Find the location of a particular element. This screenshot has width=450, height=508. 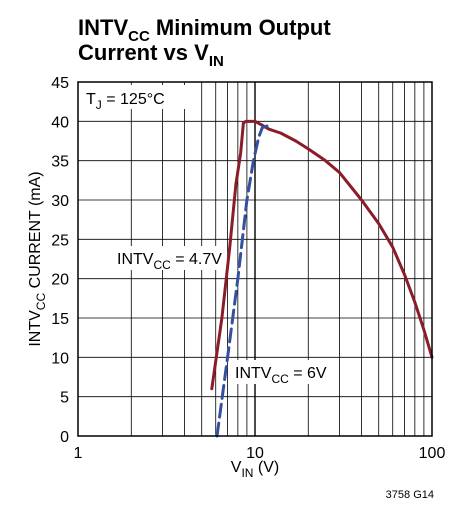

y-tick-label: 35 is located at coordinates (60, 162).